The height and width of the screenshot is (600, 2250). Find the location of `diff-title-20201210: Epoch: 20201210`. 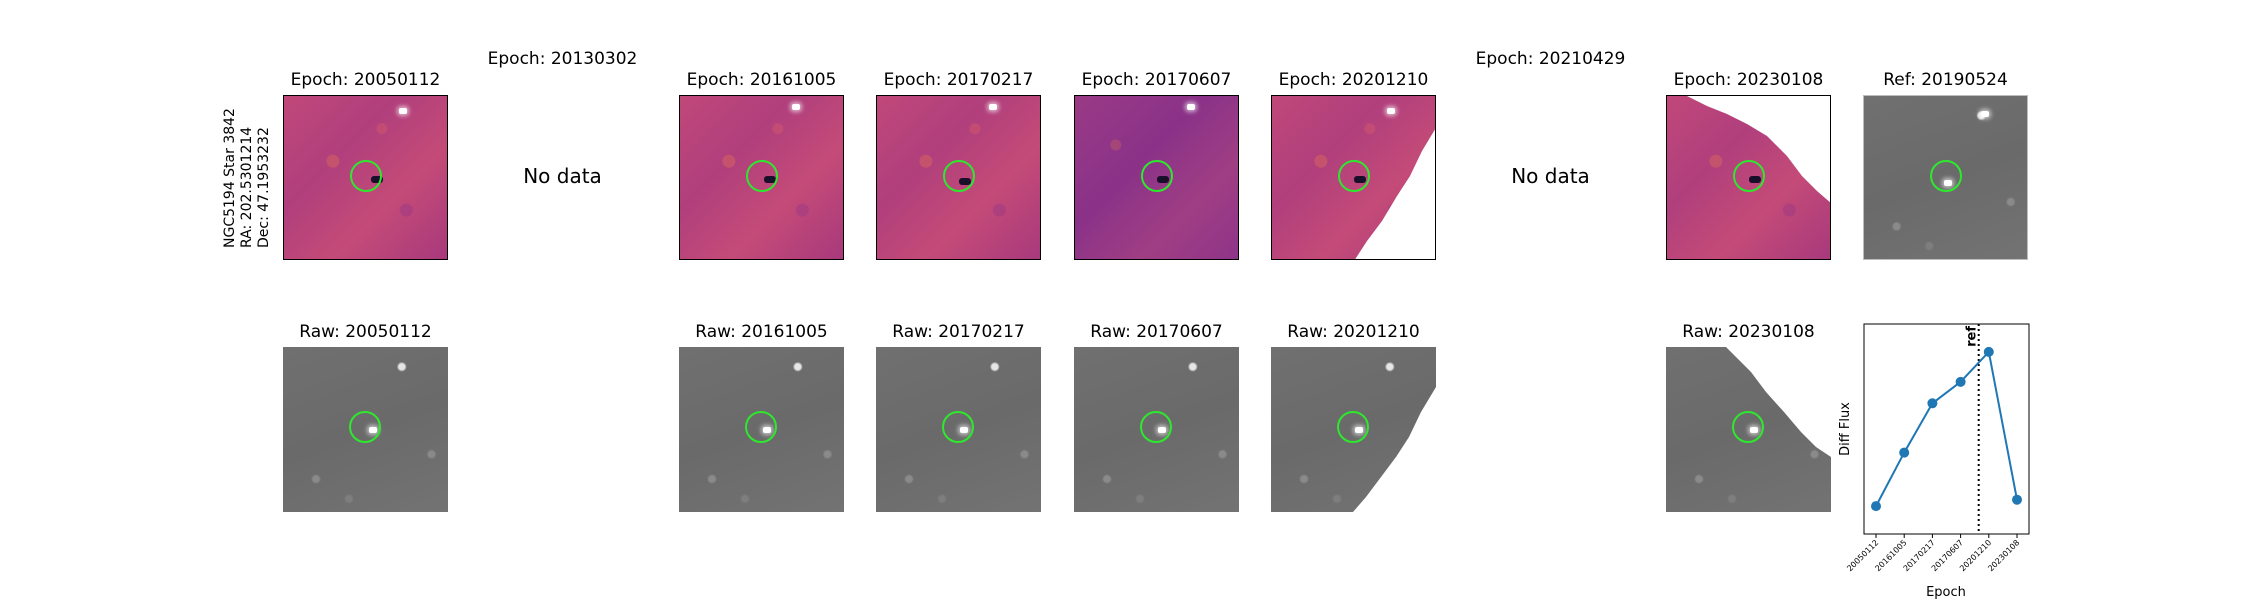

diff-title-20201210: Epoch: 20201210 is located at coordinates (1353, 80).